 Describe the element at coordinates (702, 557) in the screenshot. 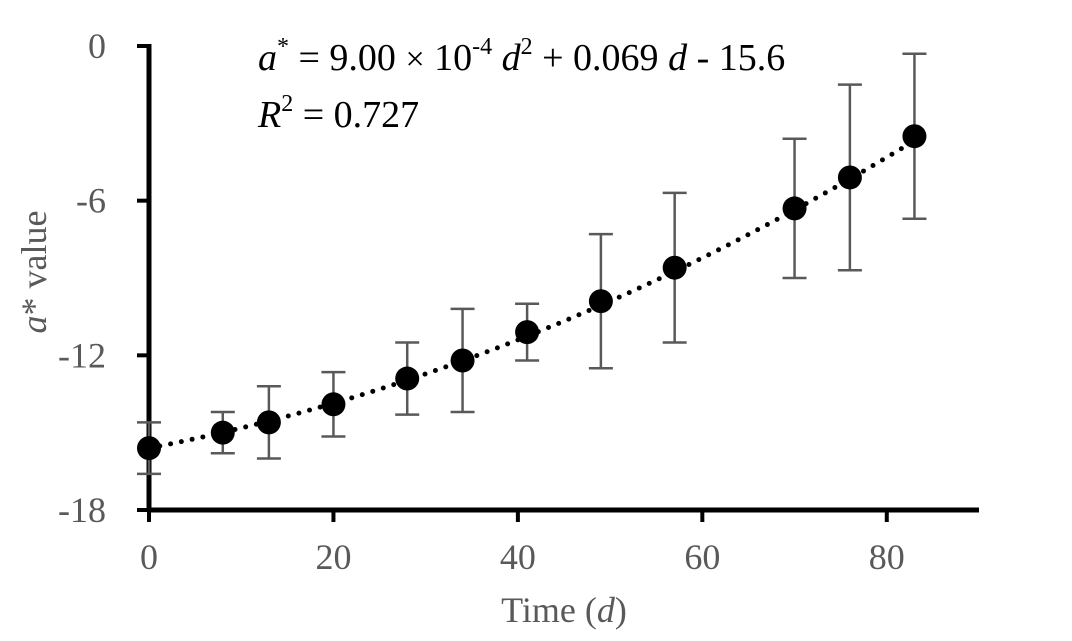

I see `x-tick-label: 60` at that location.